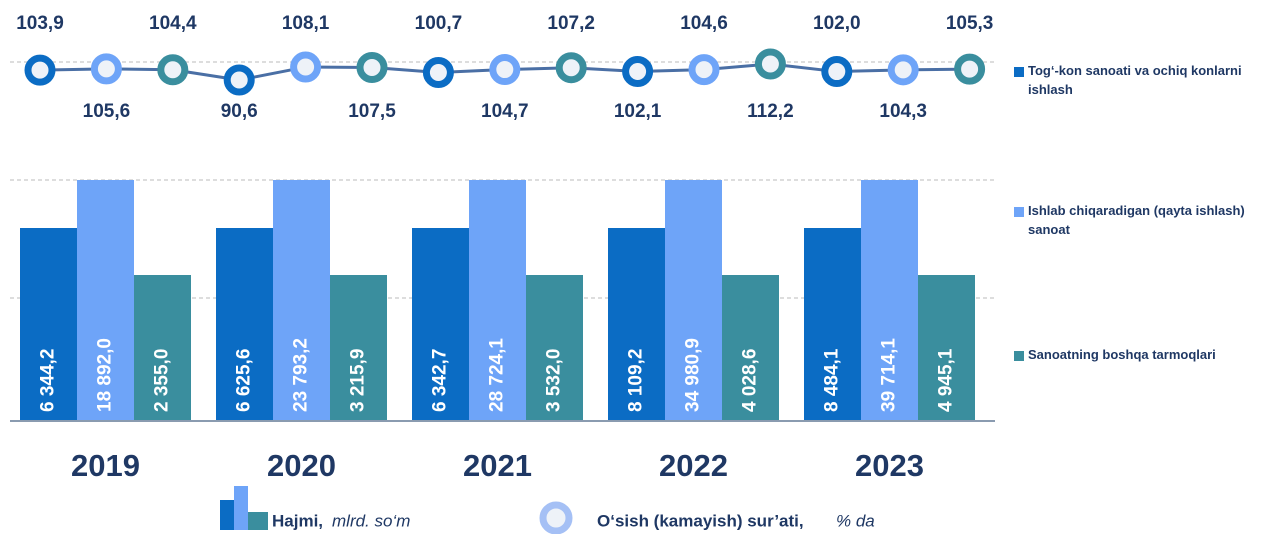  I want to click on bar-label: 8 484,1, so click(832, 380).